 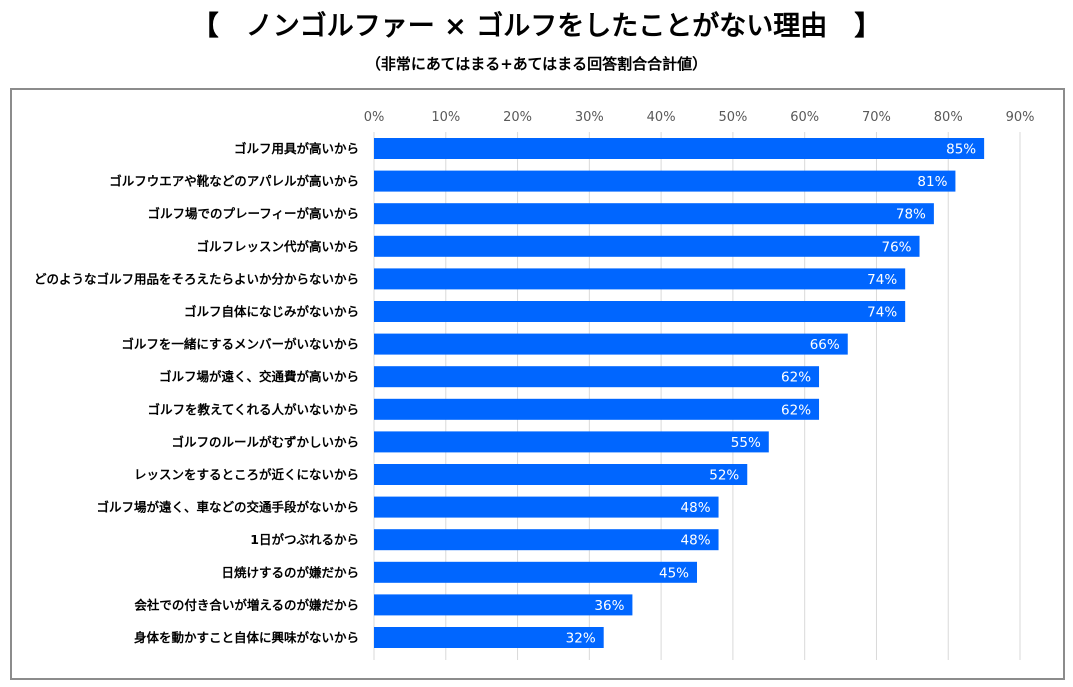 I want to click on data-label: 76%, so click(x=897, y=247).